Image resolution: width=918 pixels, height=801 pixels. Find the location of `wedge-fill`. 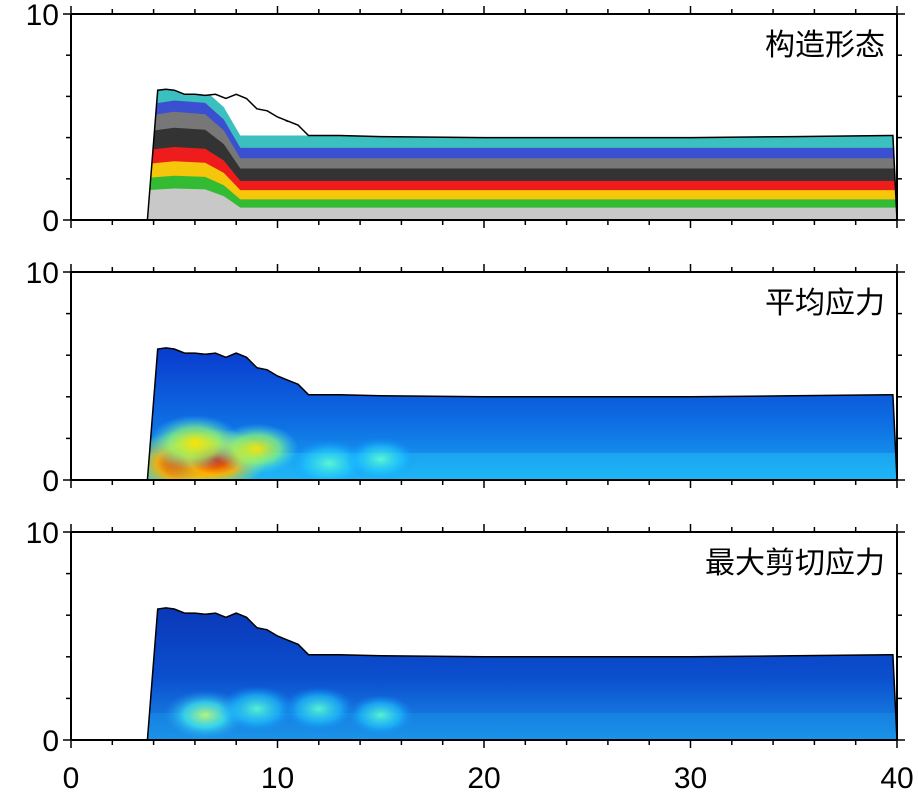

wedge-fill is located at coordinates (522, 154).